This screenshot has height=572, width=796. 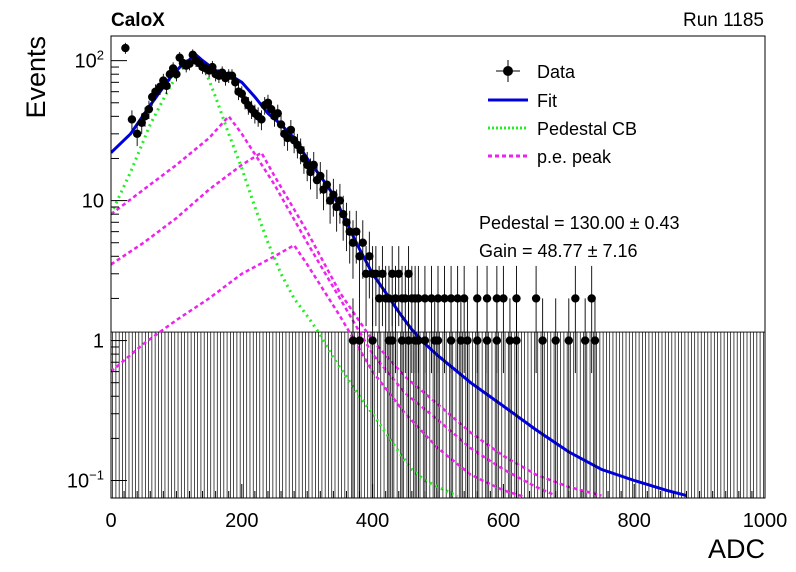 What do you see at coordinates (723, 20) in the screenshot?
I see `run-label: Run 1185` at bounding box center [723, 20].